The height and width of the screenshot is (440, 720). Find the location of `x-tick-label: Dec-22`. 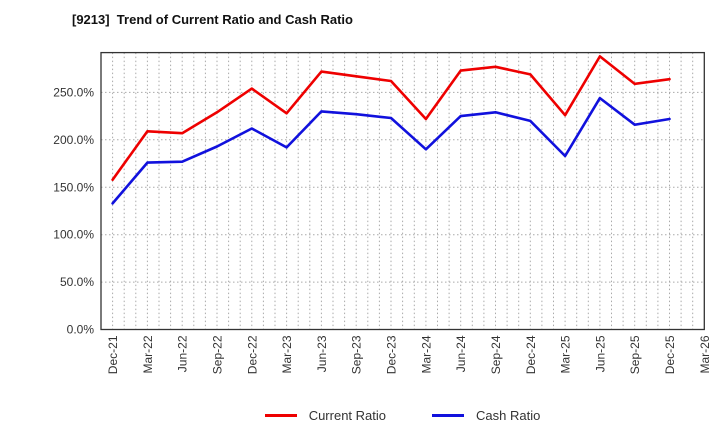

x-tick-label: Dec-22 is located at coordinates (252, 354).